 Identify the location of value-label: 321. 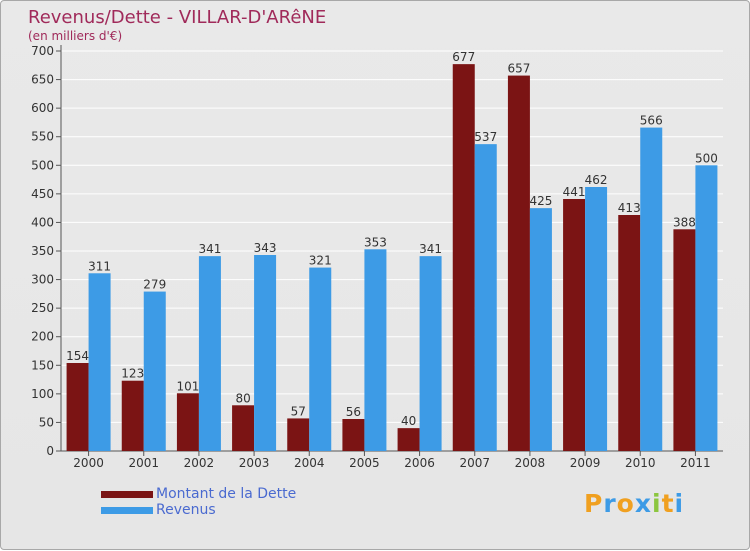
(320, 261).